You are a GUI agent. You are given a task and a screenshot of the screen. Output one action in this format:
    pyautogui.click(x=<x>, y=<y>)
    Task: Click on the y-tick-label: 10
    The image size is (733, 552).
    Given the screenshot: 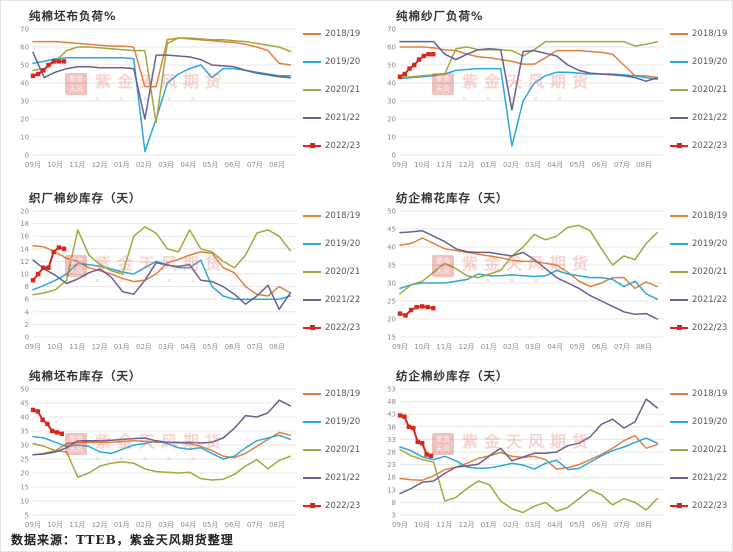 What is the action you would take?
    pyautogui.click(x=391, y=138)
    